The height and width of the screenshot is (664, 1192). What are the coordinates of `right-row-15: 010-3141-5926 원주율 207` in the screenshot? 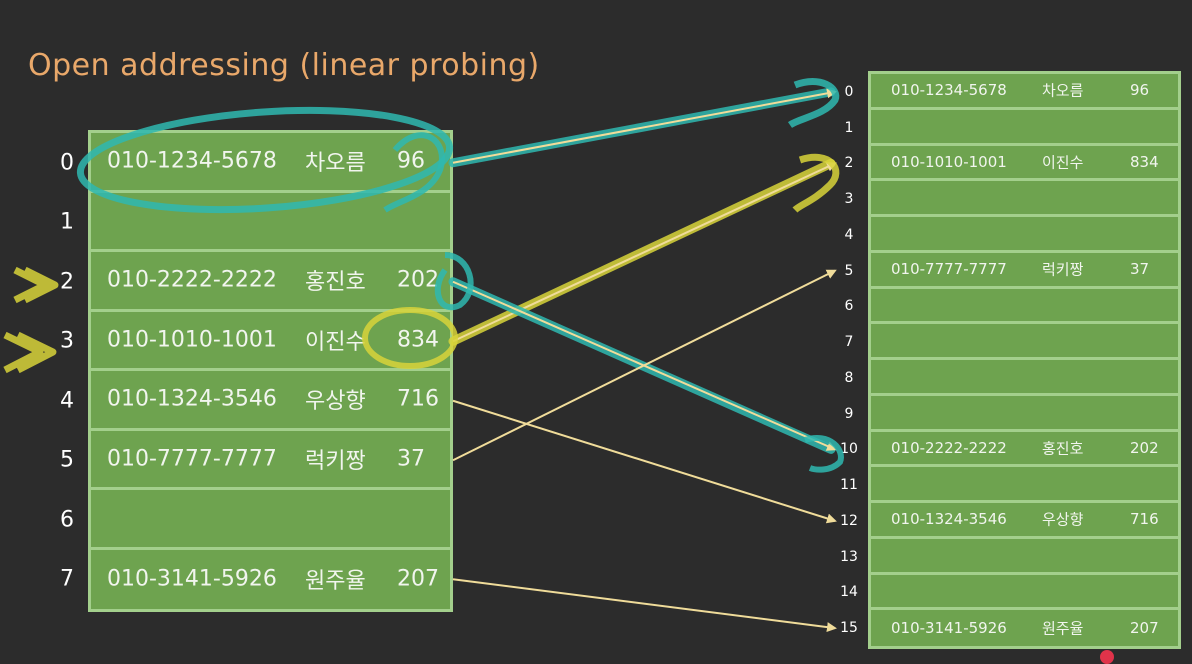 It's located at (1024, 628).